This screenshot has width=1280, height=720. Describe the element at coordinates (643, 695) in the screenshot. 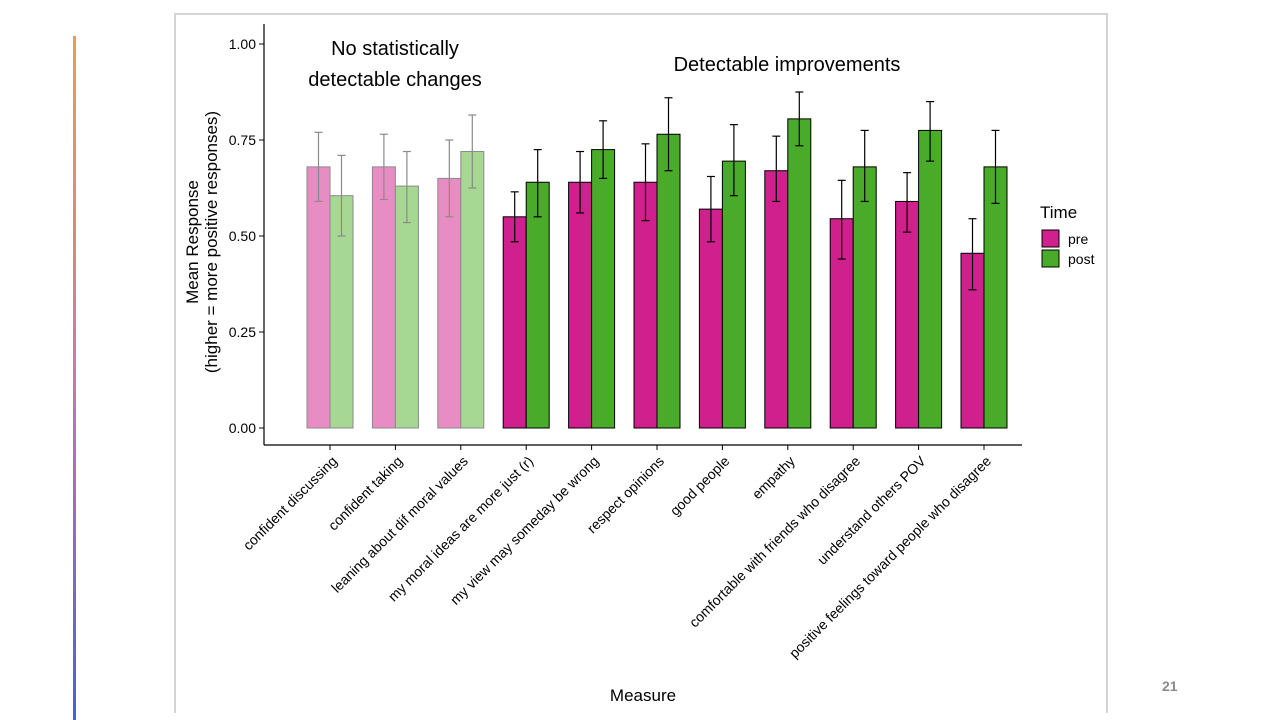

I see `x-axis-title: Measure` at that location.